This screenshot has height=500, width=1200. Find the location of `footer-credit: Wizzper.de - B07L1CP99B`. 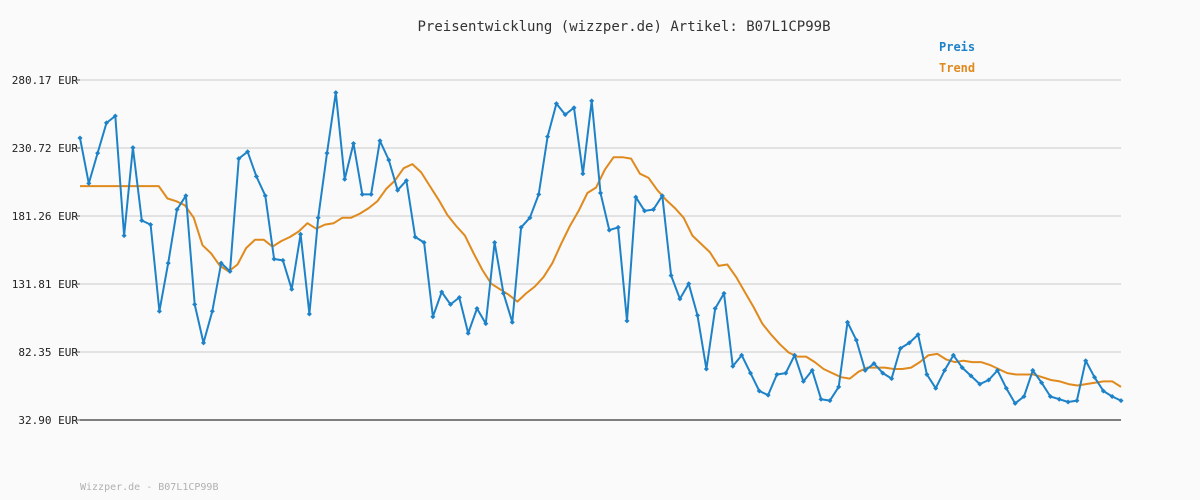

footer-credit: Wizzper.de - B07L1CP99B is located at coordinates (149, 487).